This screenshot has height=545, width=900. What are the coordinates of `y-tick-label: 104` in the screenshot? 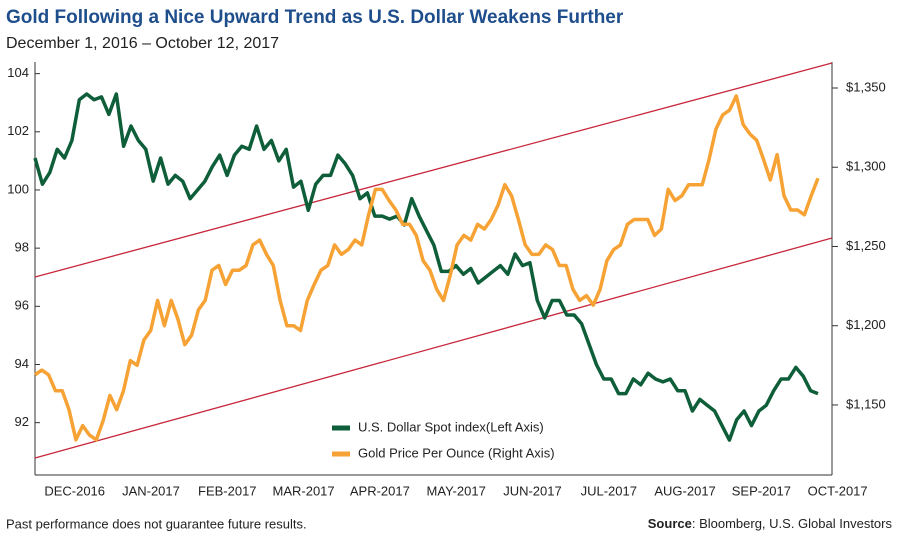 It's located at (18, 72).